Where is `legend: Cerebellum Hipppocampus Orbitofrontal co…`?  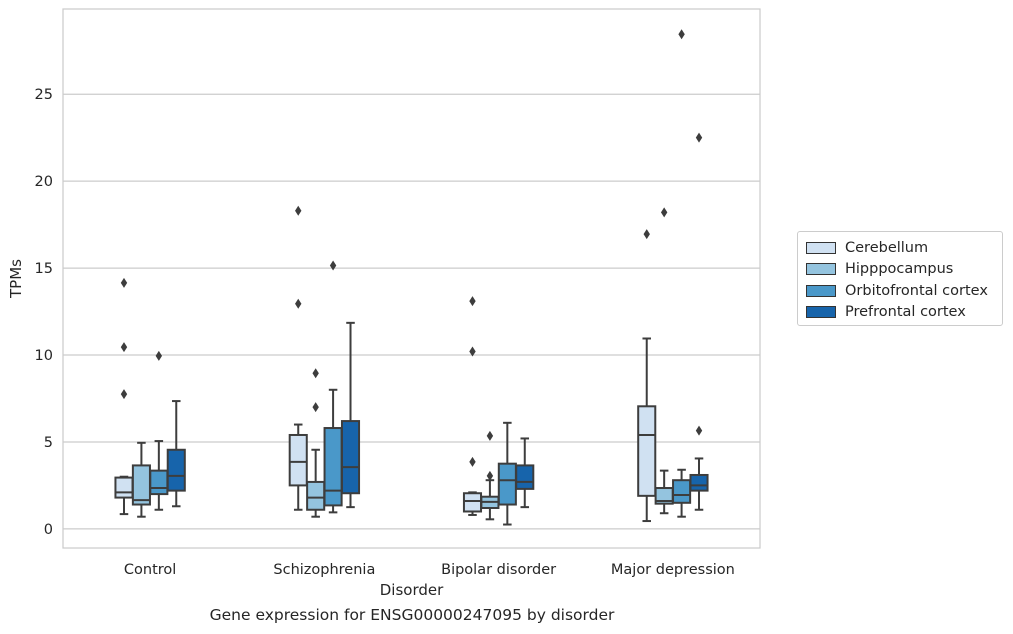 legend: Cerebellum Hipppocampus Orbitofrontal co… is located at coordinates (900, 278).